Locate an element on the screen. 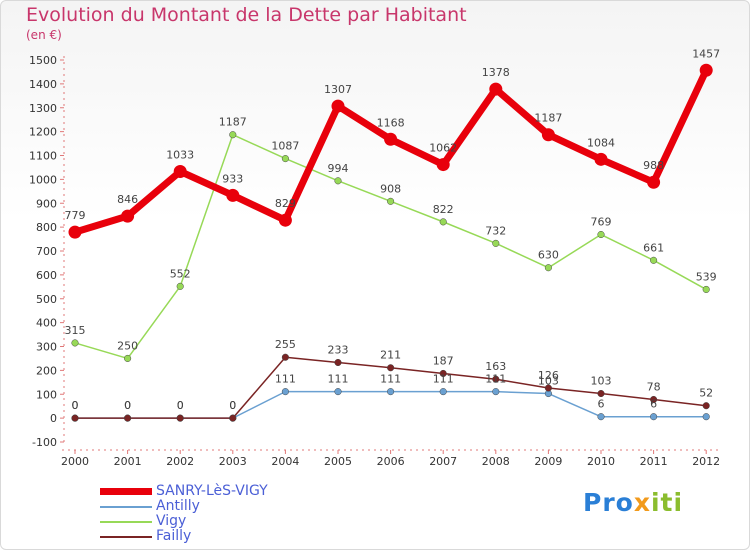 The width and height of the screenshot is (750, 550). y-tick-label: 400 is located at coordinates (46, 323).